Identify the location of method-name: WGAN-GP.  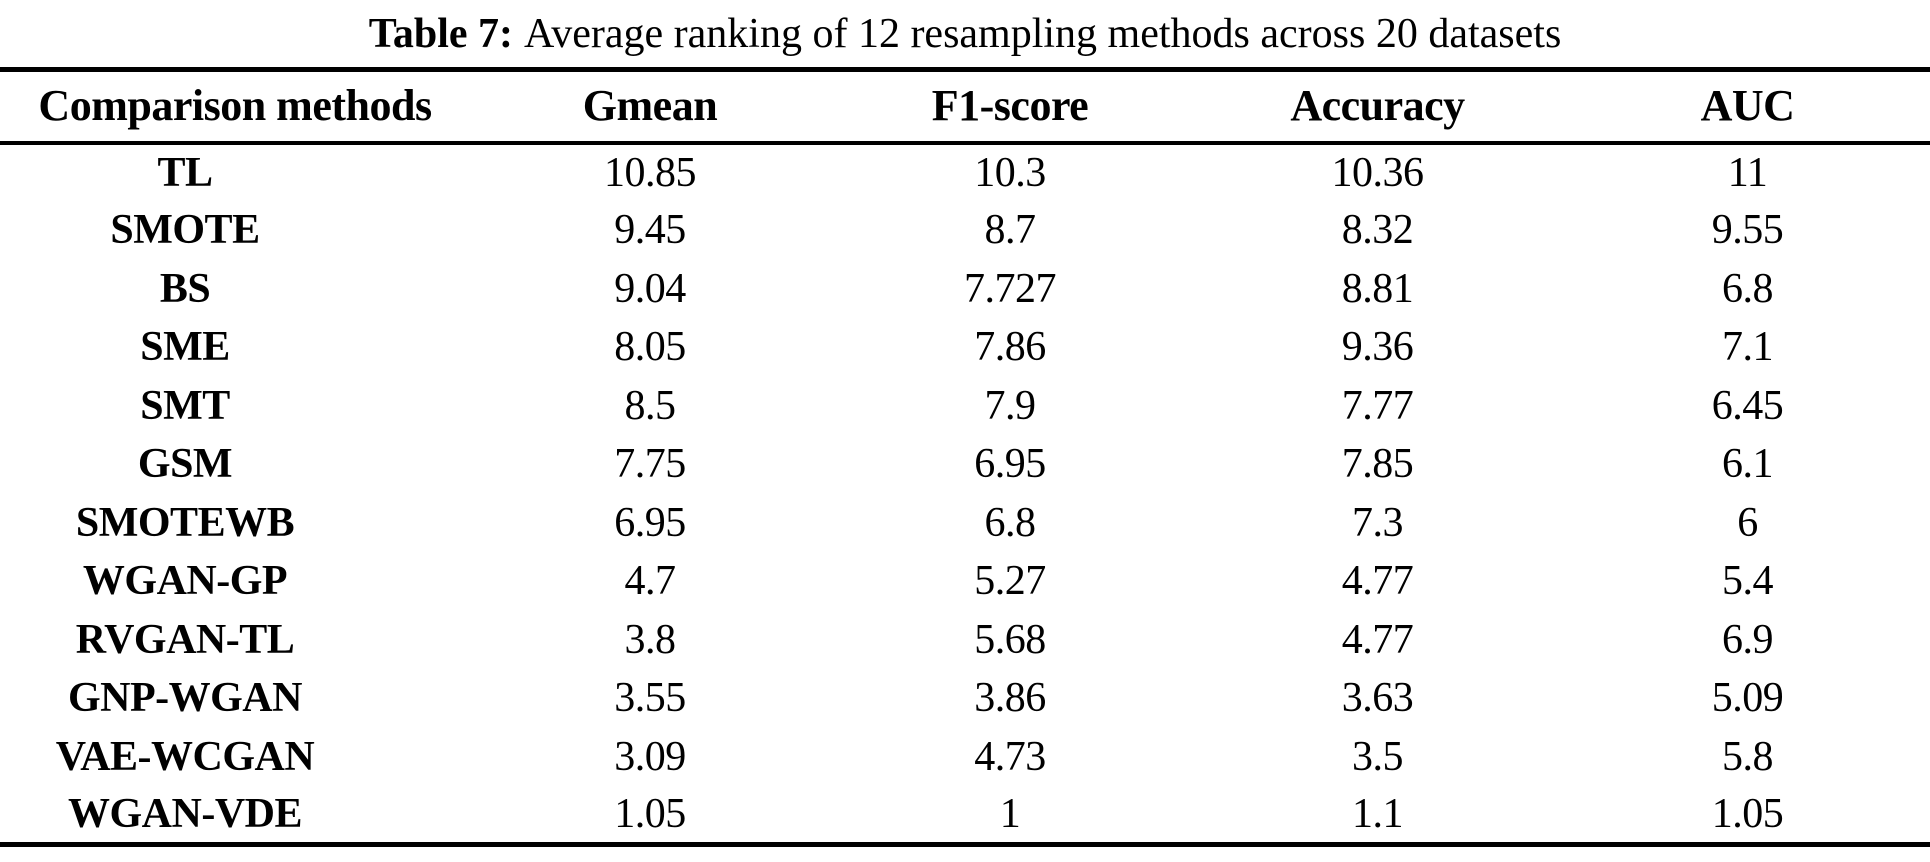
(185, 581).